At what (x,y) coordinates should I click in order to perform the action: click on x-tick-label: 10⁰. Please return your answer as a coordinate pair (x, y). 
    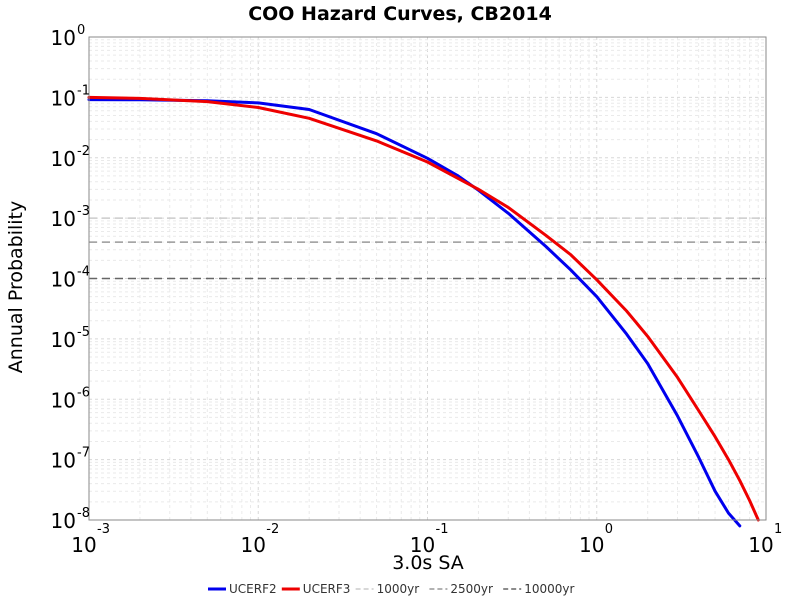
    Looking at the image, I should click on (596, 539).